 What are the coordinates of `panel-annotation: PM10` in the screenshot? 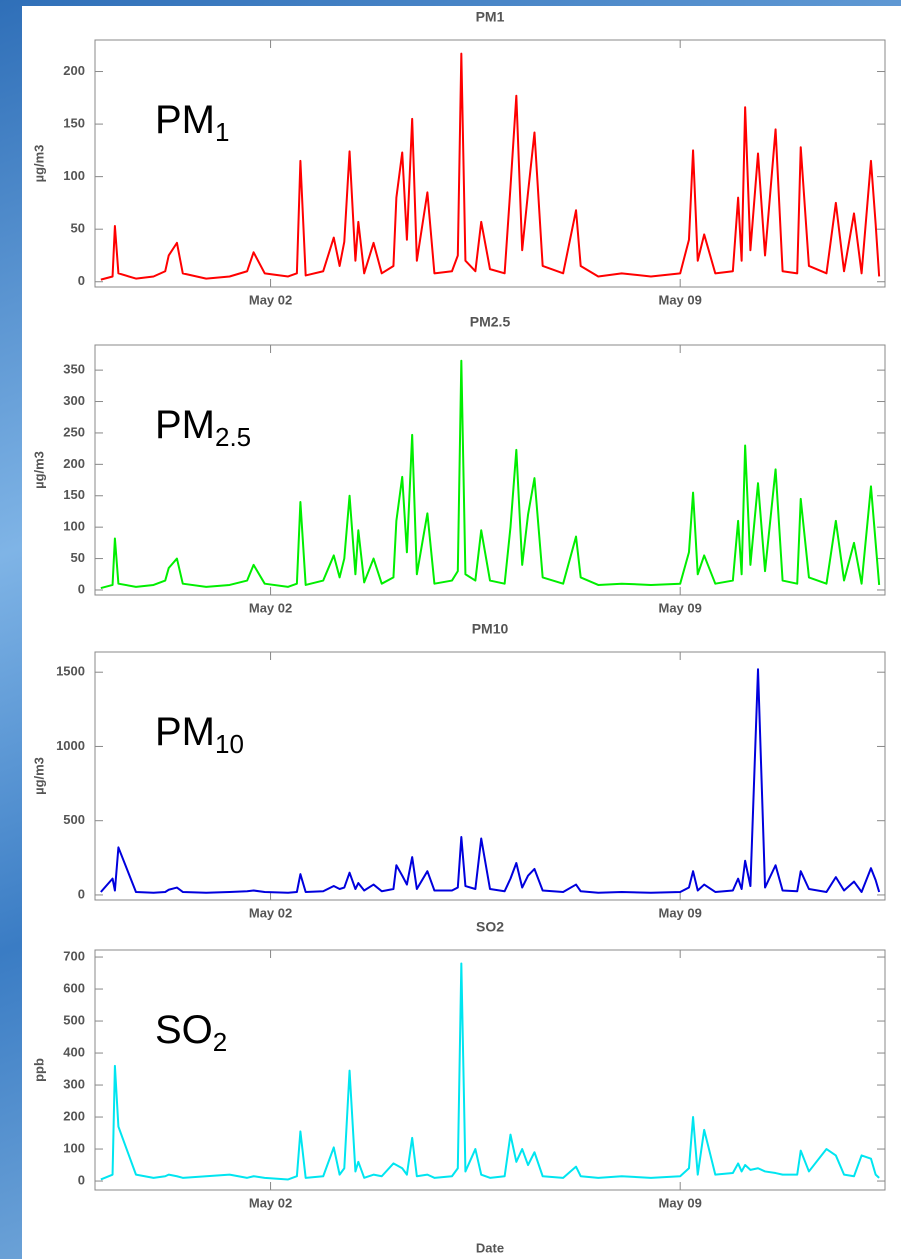 It's located at (199, 734).